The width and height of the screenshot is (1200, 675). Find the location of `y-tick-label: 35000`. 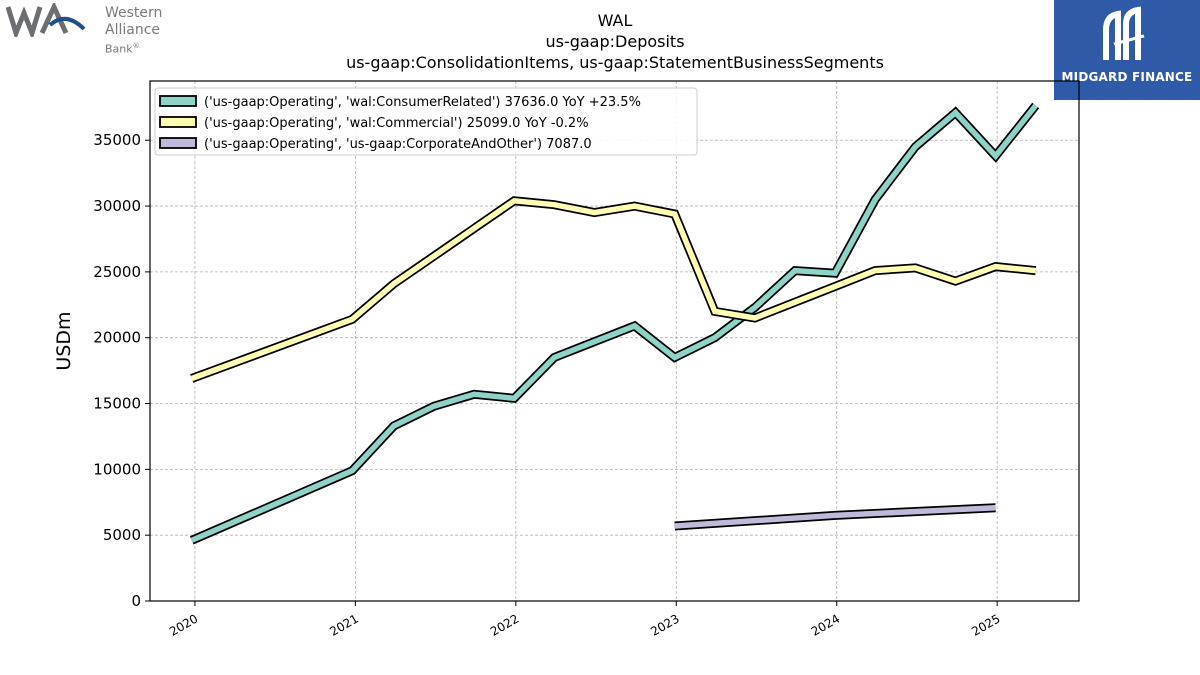

y-tick-label: 35000 is located at coordinates (117, 140).